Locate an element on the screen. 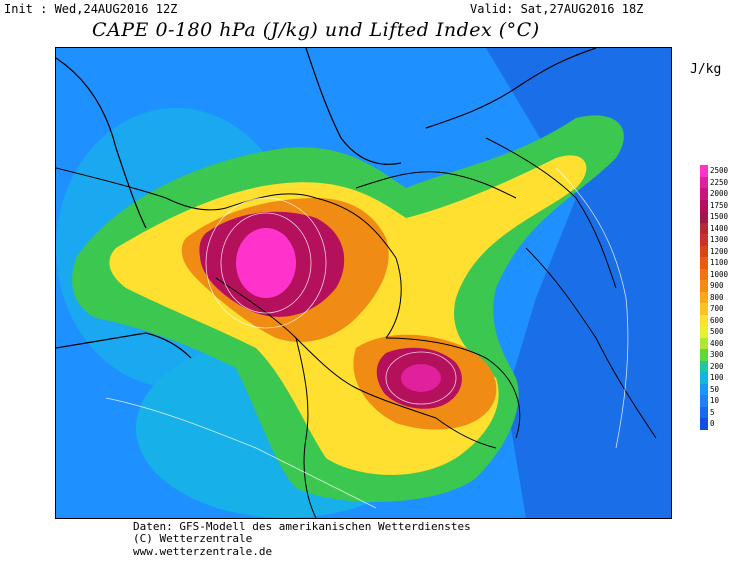 Image resolution: width=732 pixels, height=565 pixels. colorbar-level: 600 is located at coordinates (716, 320).